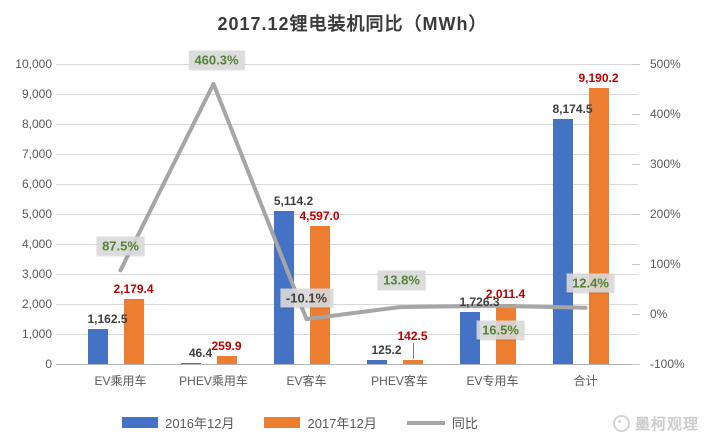 This screenshot has width=705, height=442. I want to click on watermark: 墨柯观理, so click(655, 423).